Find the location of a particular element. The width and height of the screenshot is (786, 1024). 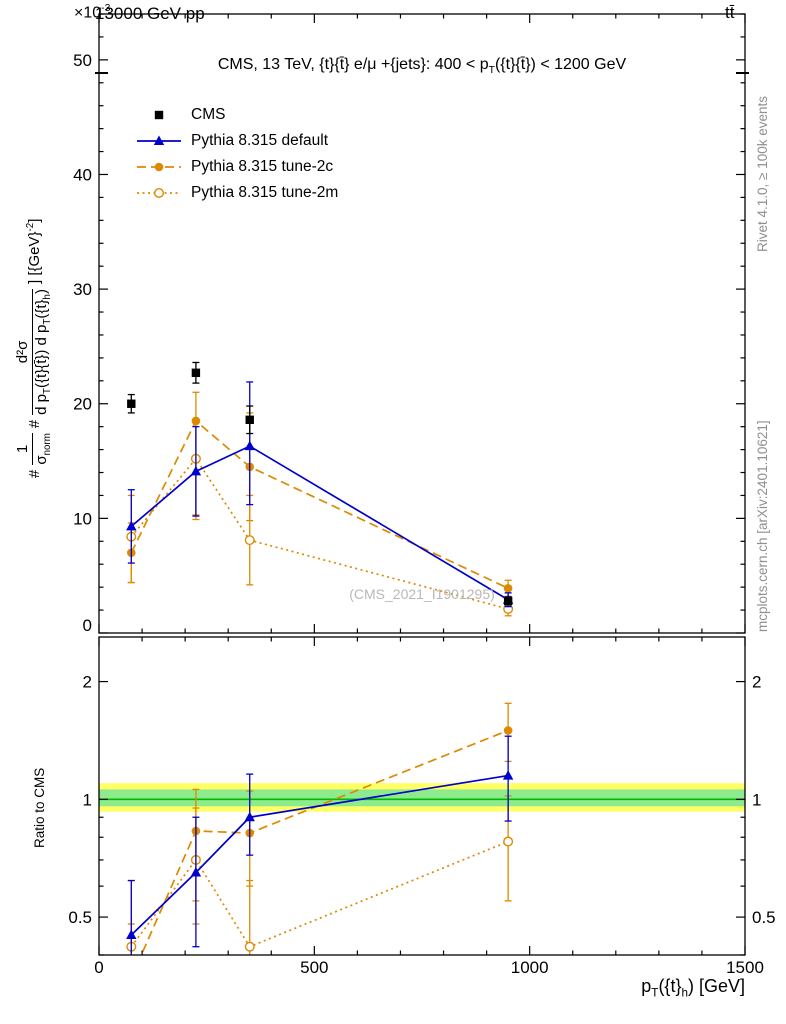

series-pythia-8-315-tune-2c is located at coordinates (320, 494).